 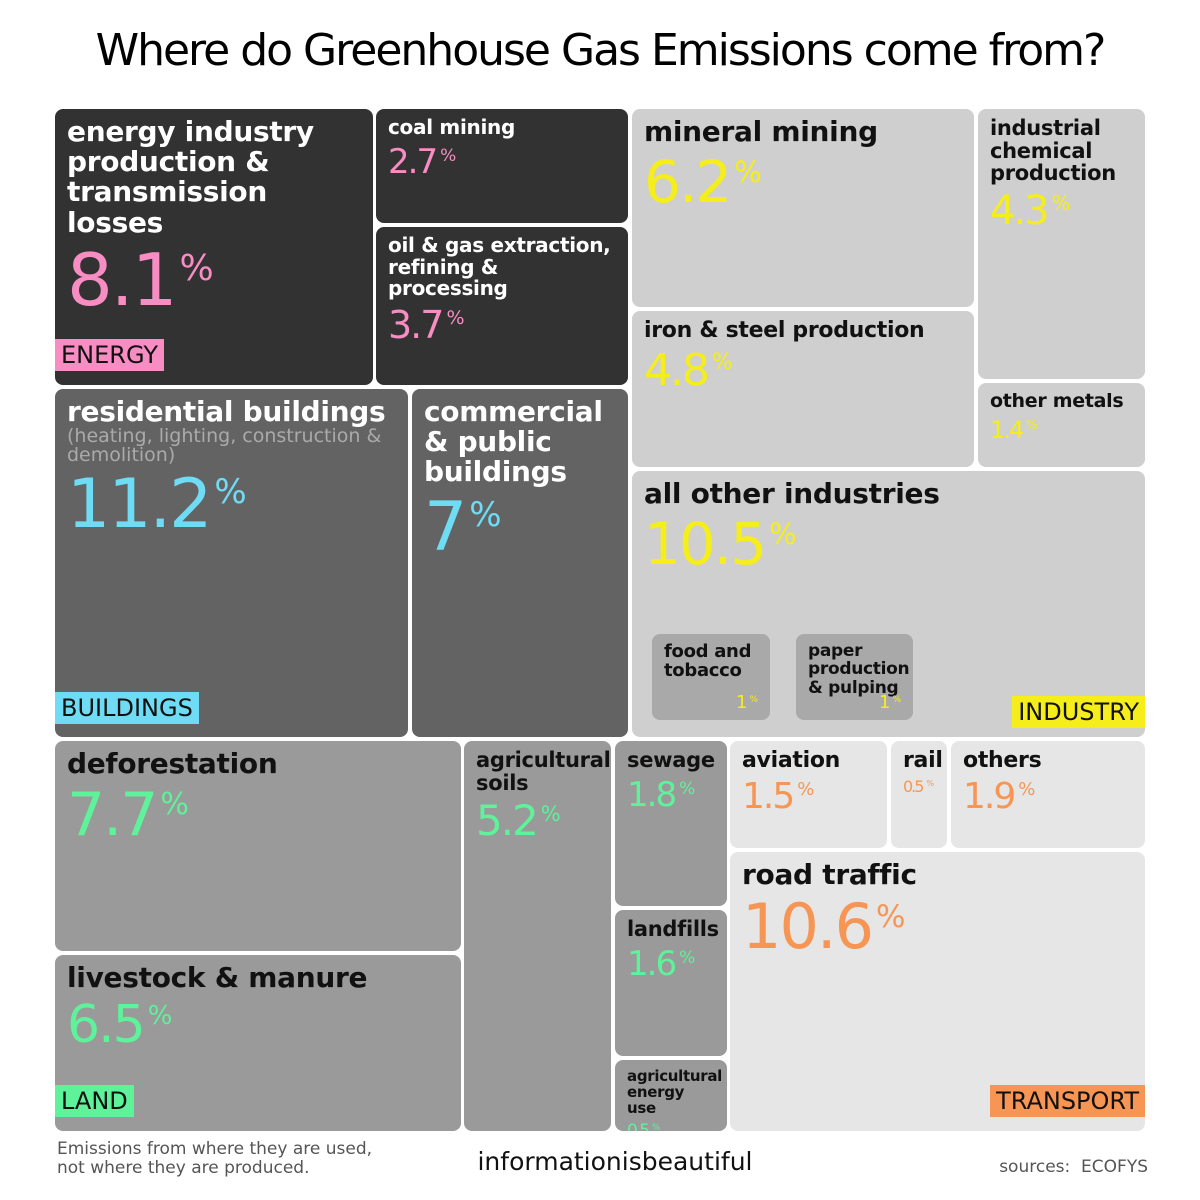 I want to click on tile: agricultural energy use 0.5%, so click(x=671, y=1095).